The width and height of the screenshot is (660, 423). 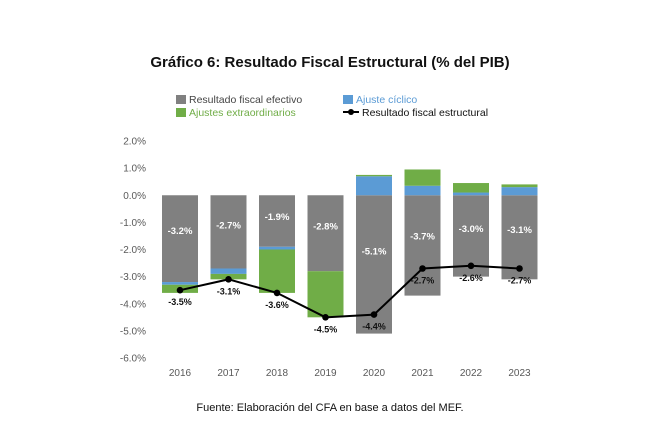 I want to click on legend-label-effective: Resultado fiscal efectivo, so click(x=245, y=100).